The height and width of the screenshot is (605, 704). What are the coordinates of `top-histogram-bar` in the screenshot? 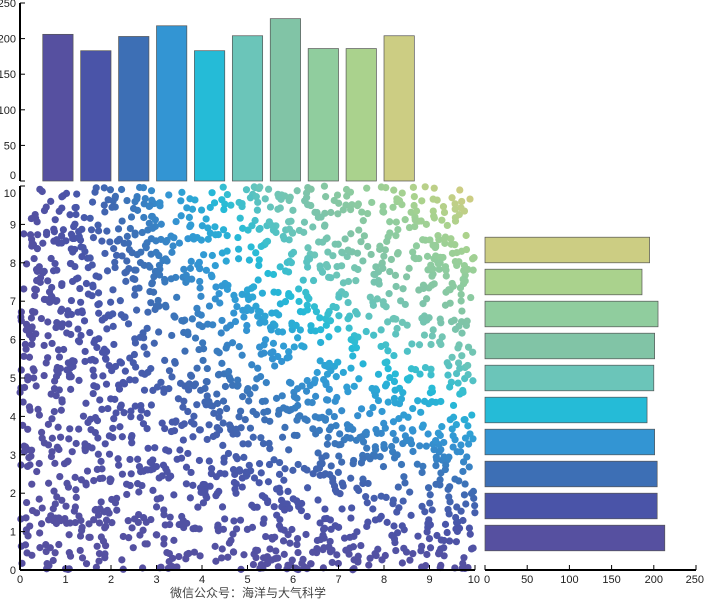 It's located at (247, 108).